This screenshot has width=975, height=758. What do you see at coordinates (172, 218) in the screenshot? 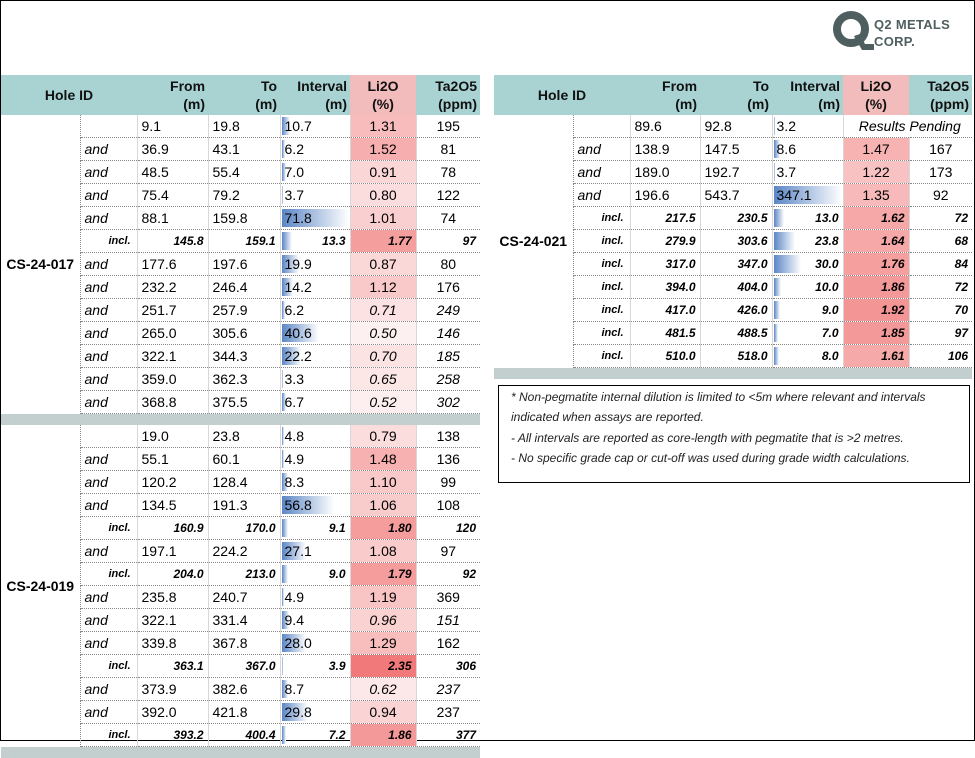
I see `from-cell: 88.1` at bounding box center [172, 218].